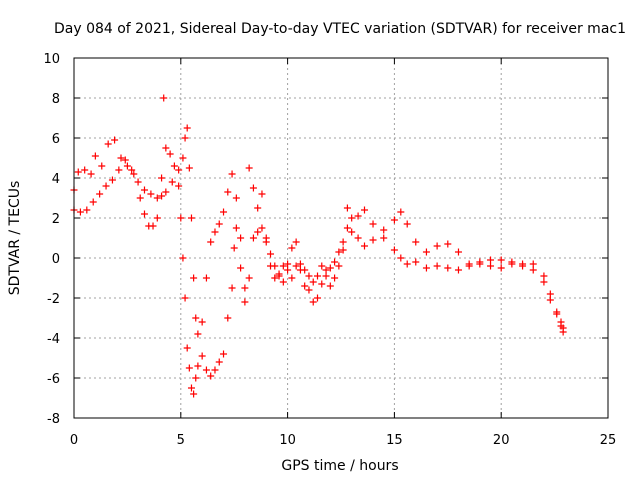  I want to click on y-tick-label-3: -2, so click(53, 299).